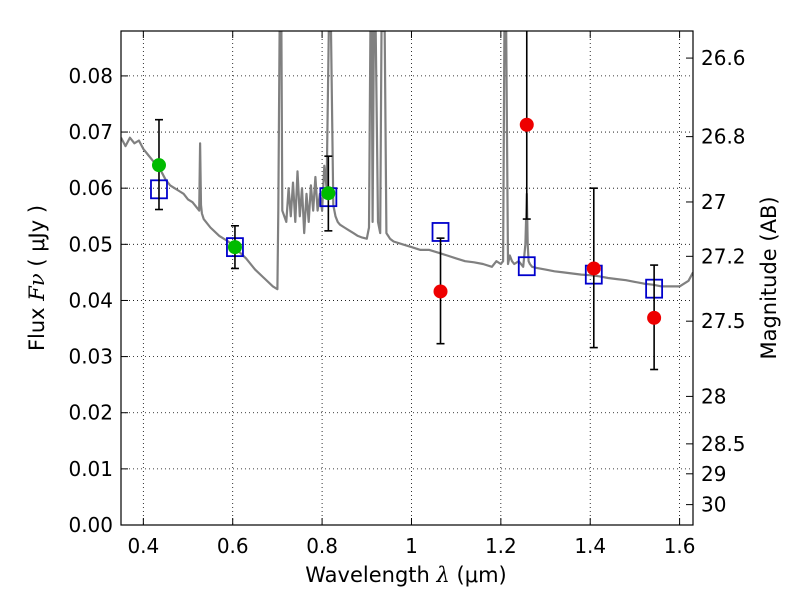 Image resolution: width=800 pixels, height=604 pixels. Describe the element at coordinates (37, 278) in the screenshot. I see `y-axis-title: Flux Fν ( μJy )` at that location.